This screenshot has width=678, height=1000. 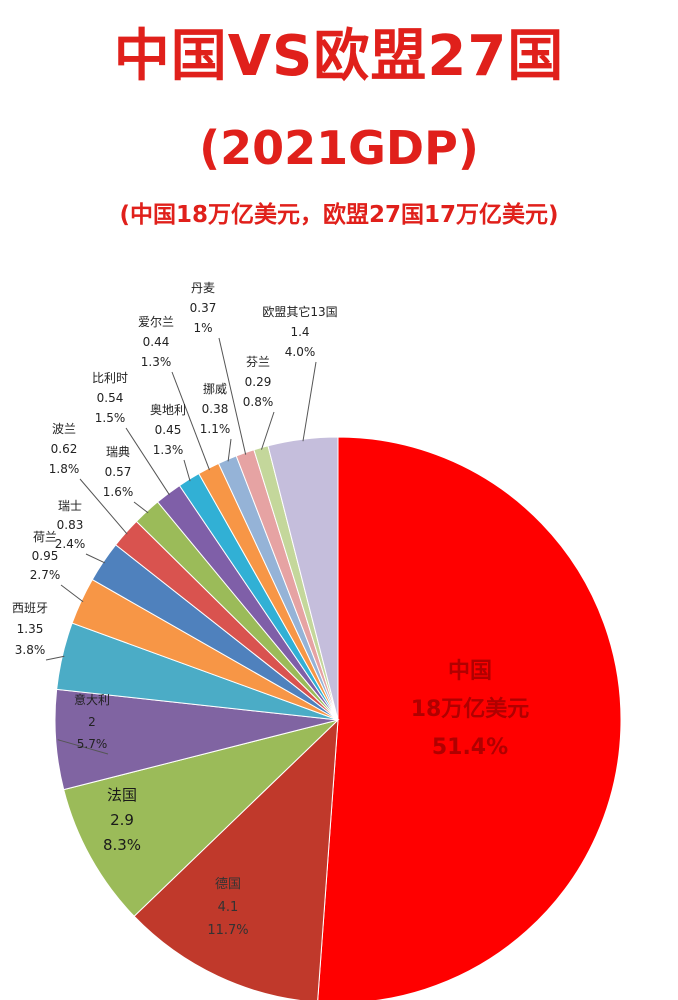 I want to click on slice-label-12: 挪威, so click(x=215, y=389).